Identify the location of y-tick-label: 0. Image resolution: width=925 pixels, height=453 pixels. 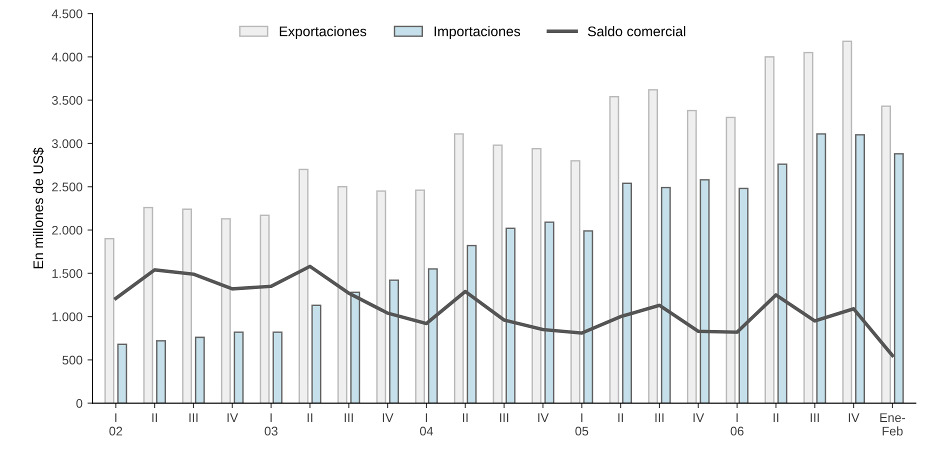
(79, 403).